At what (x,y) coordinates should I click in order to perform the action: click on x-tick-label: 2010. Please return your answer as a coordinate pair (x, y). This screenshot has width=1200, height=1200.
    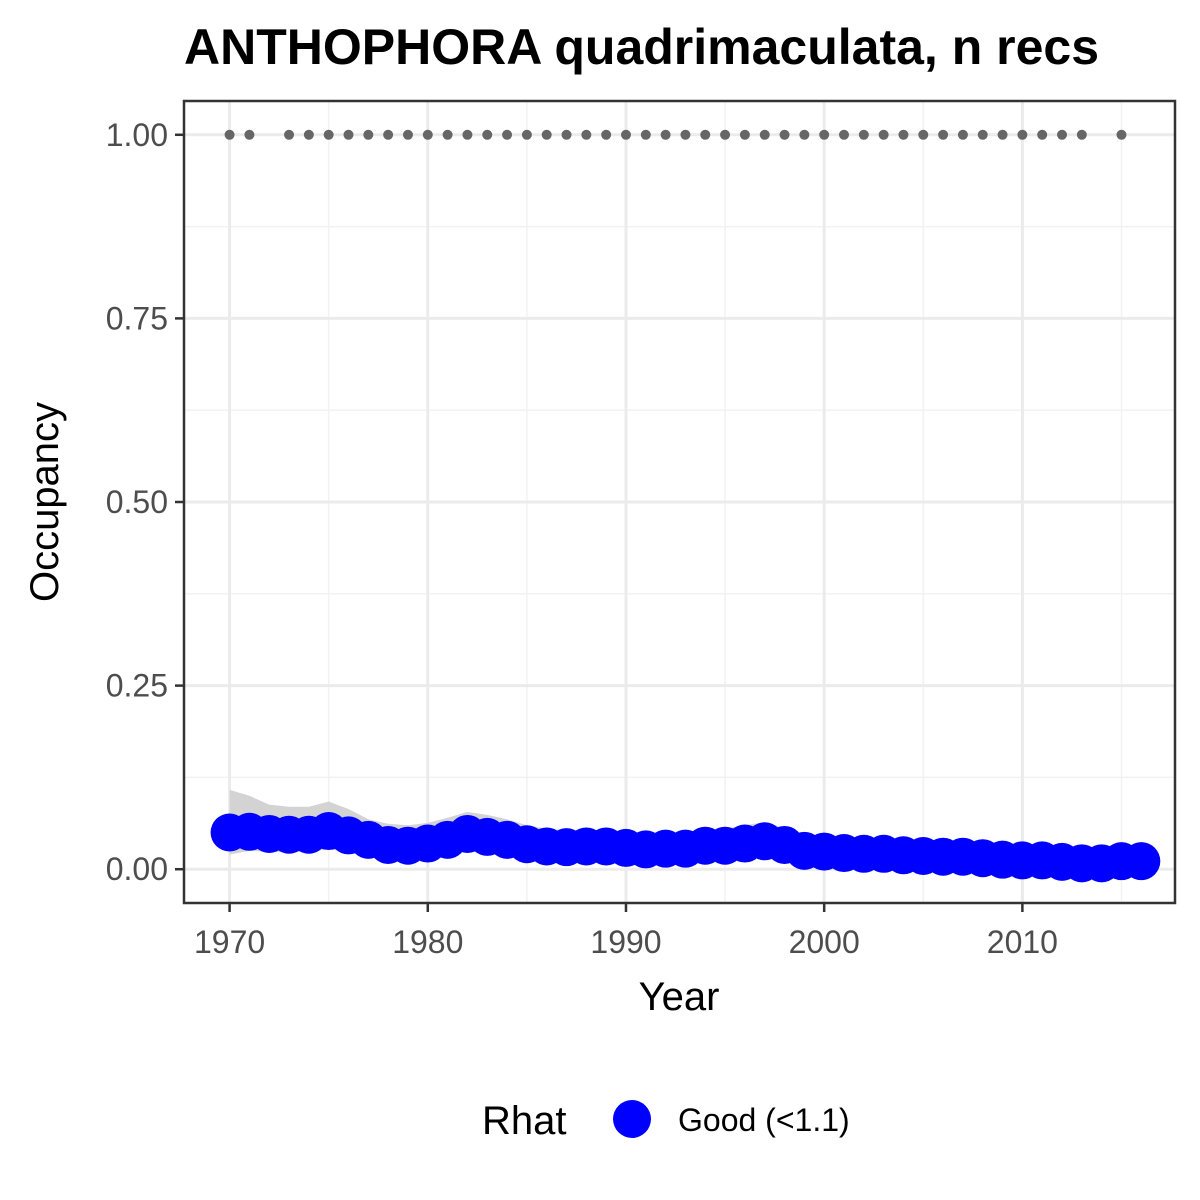
    Looking at the image, I should click on (1022, 942).